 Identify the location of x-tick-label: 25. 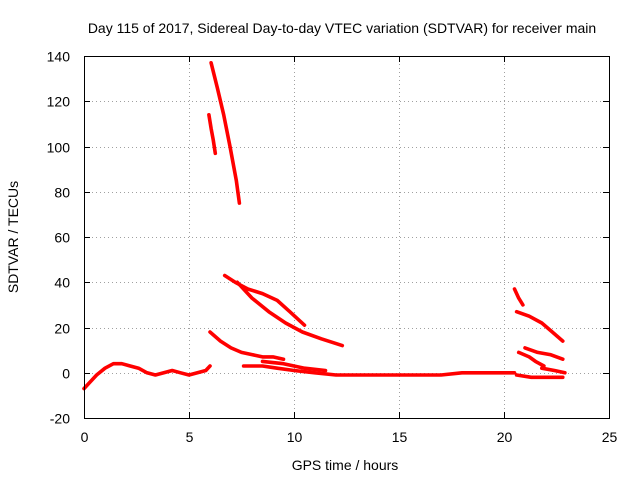
(610, 437).